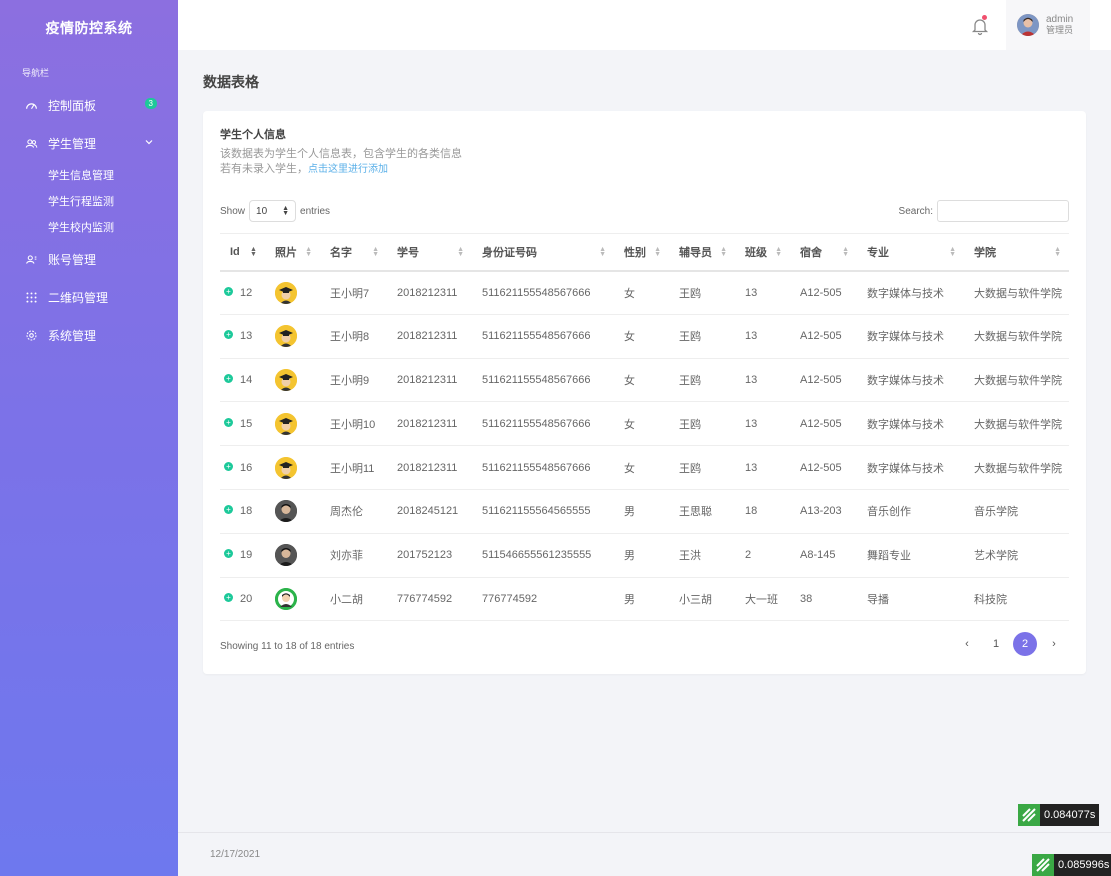 The height and width of the screenshot is (876, 1111). What do you see at coordinates (1054, 644) in the screenshot?
I see `pagination-next: ›` at bounding box center [1054, 644].